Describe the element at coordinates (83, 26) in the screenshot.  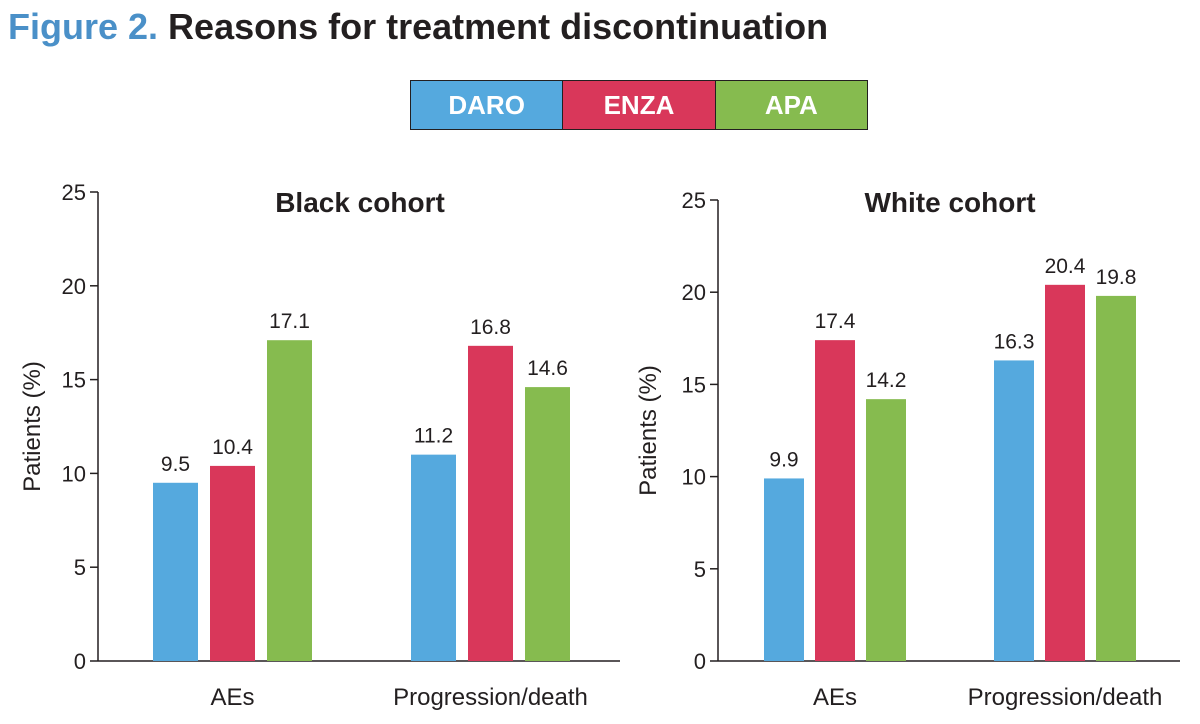
I see `figure-number: Figure 2.` at that location.